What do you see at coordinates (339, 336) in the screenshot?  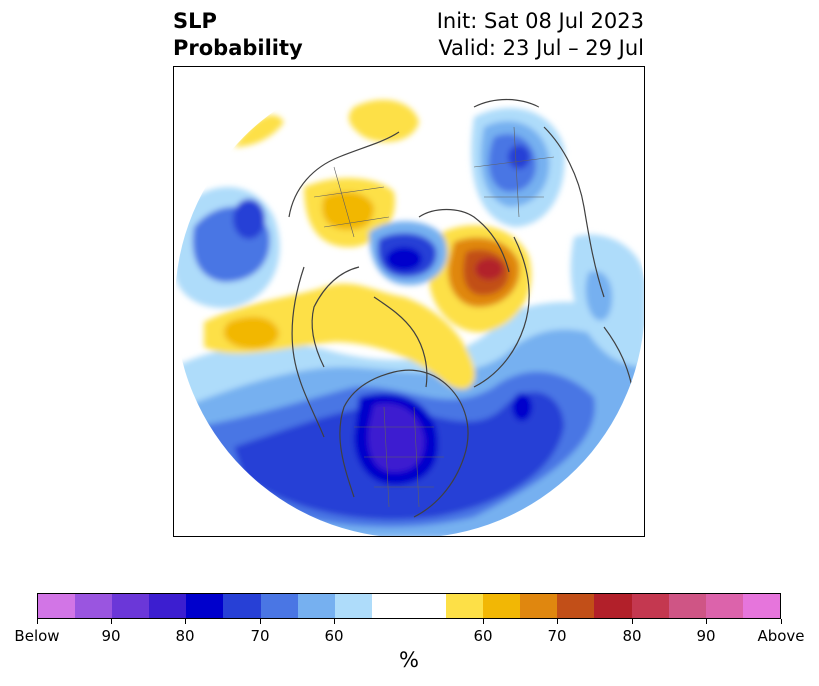 I see `anomaly-yellow-belt` at bounding box center [339, 336].